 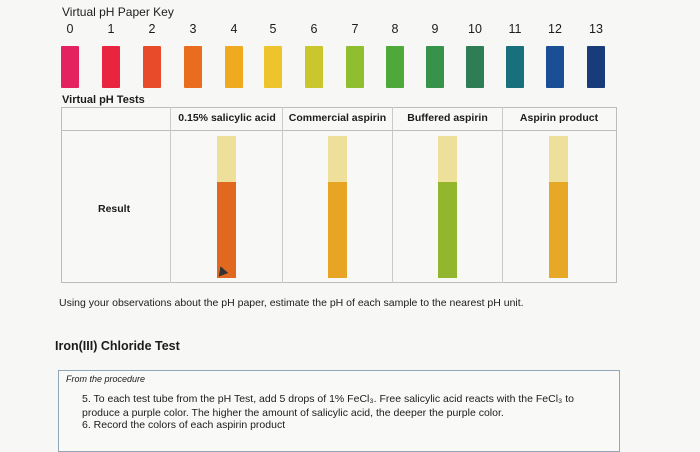 I want to click on ph-key-number: 3, so click(x=193, y=29).